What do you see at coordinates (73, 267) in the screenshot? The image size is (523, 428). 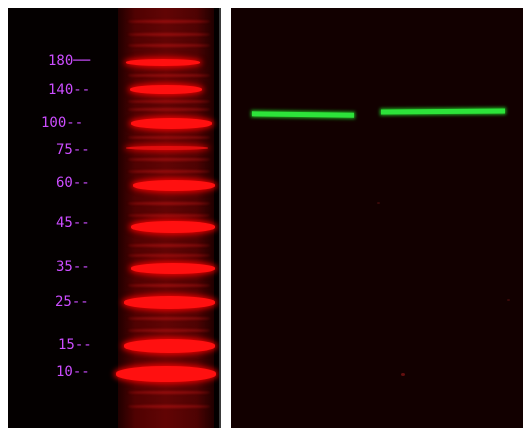 I see `marker-label-35: 35--` at bounding box center [73, 267].